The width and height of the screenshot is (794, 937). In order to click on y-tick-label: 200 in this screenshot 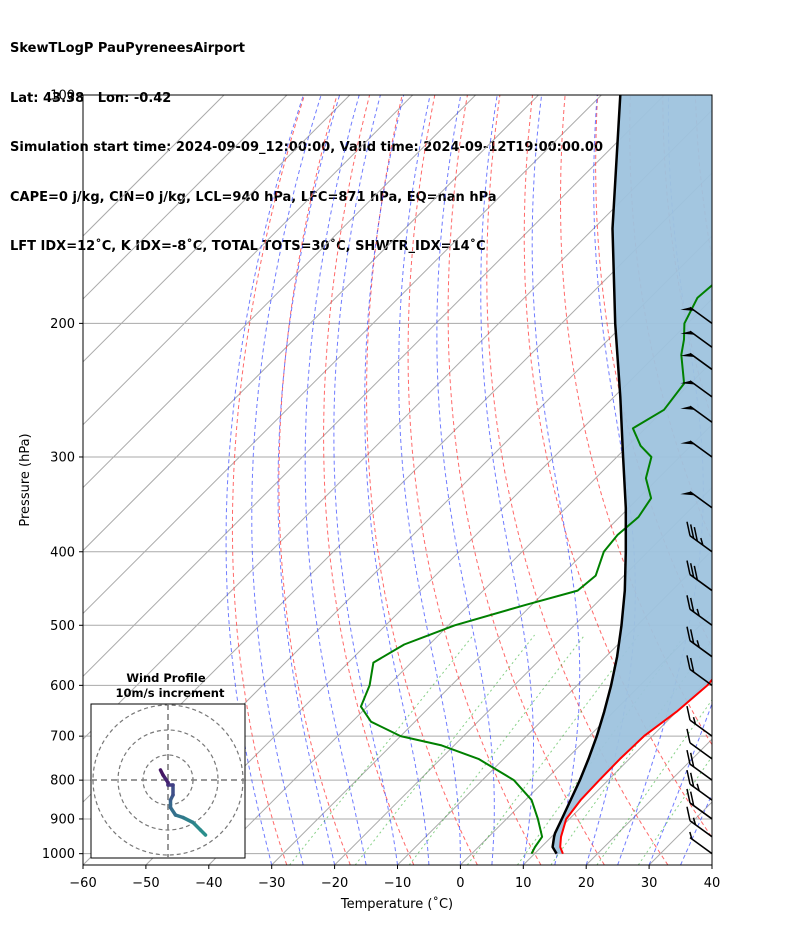, I will do `click(62, 324)`.